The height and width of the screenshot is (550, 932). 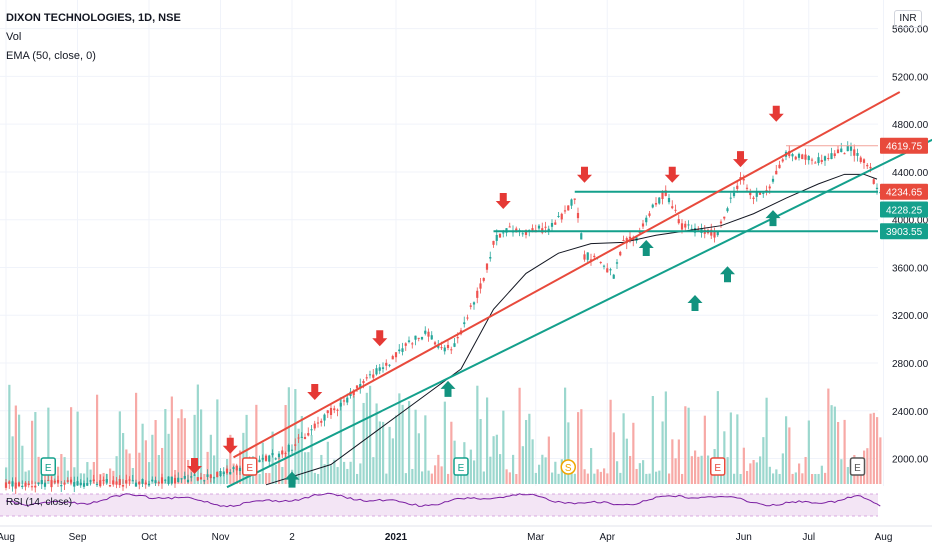 What do you see at coordinates (908, 19) in the screenshot?
I see `currency-badge: INR` at bounding box center [908, 19].